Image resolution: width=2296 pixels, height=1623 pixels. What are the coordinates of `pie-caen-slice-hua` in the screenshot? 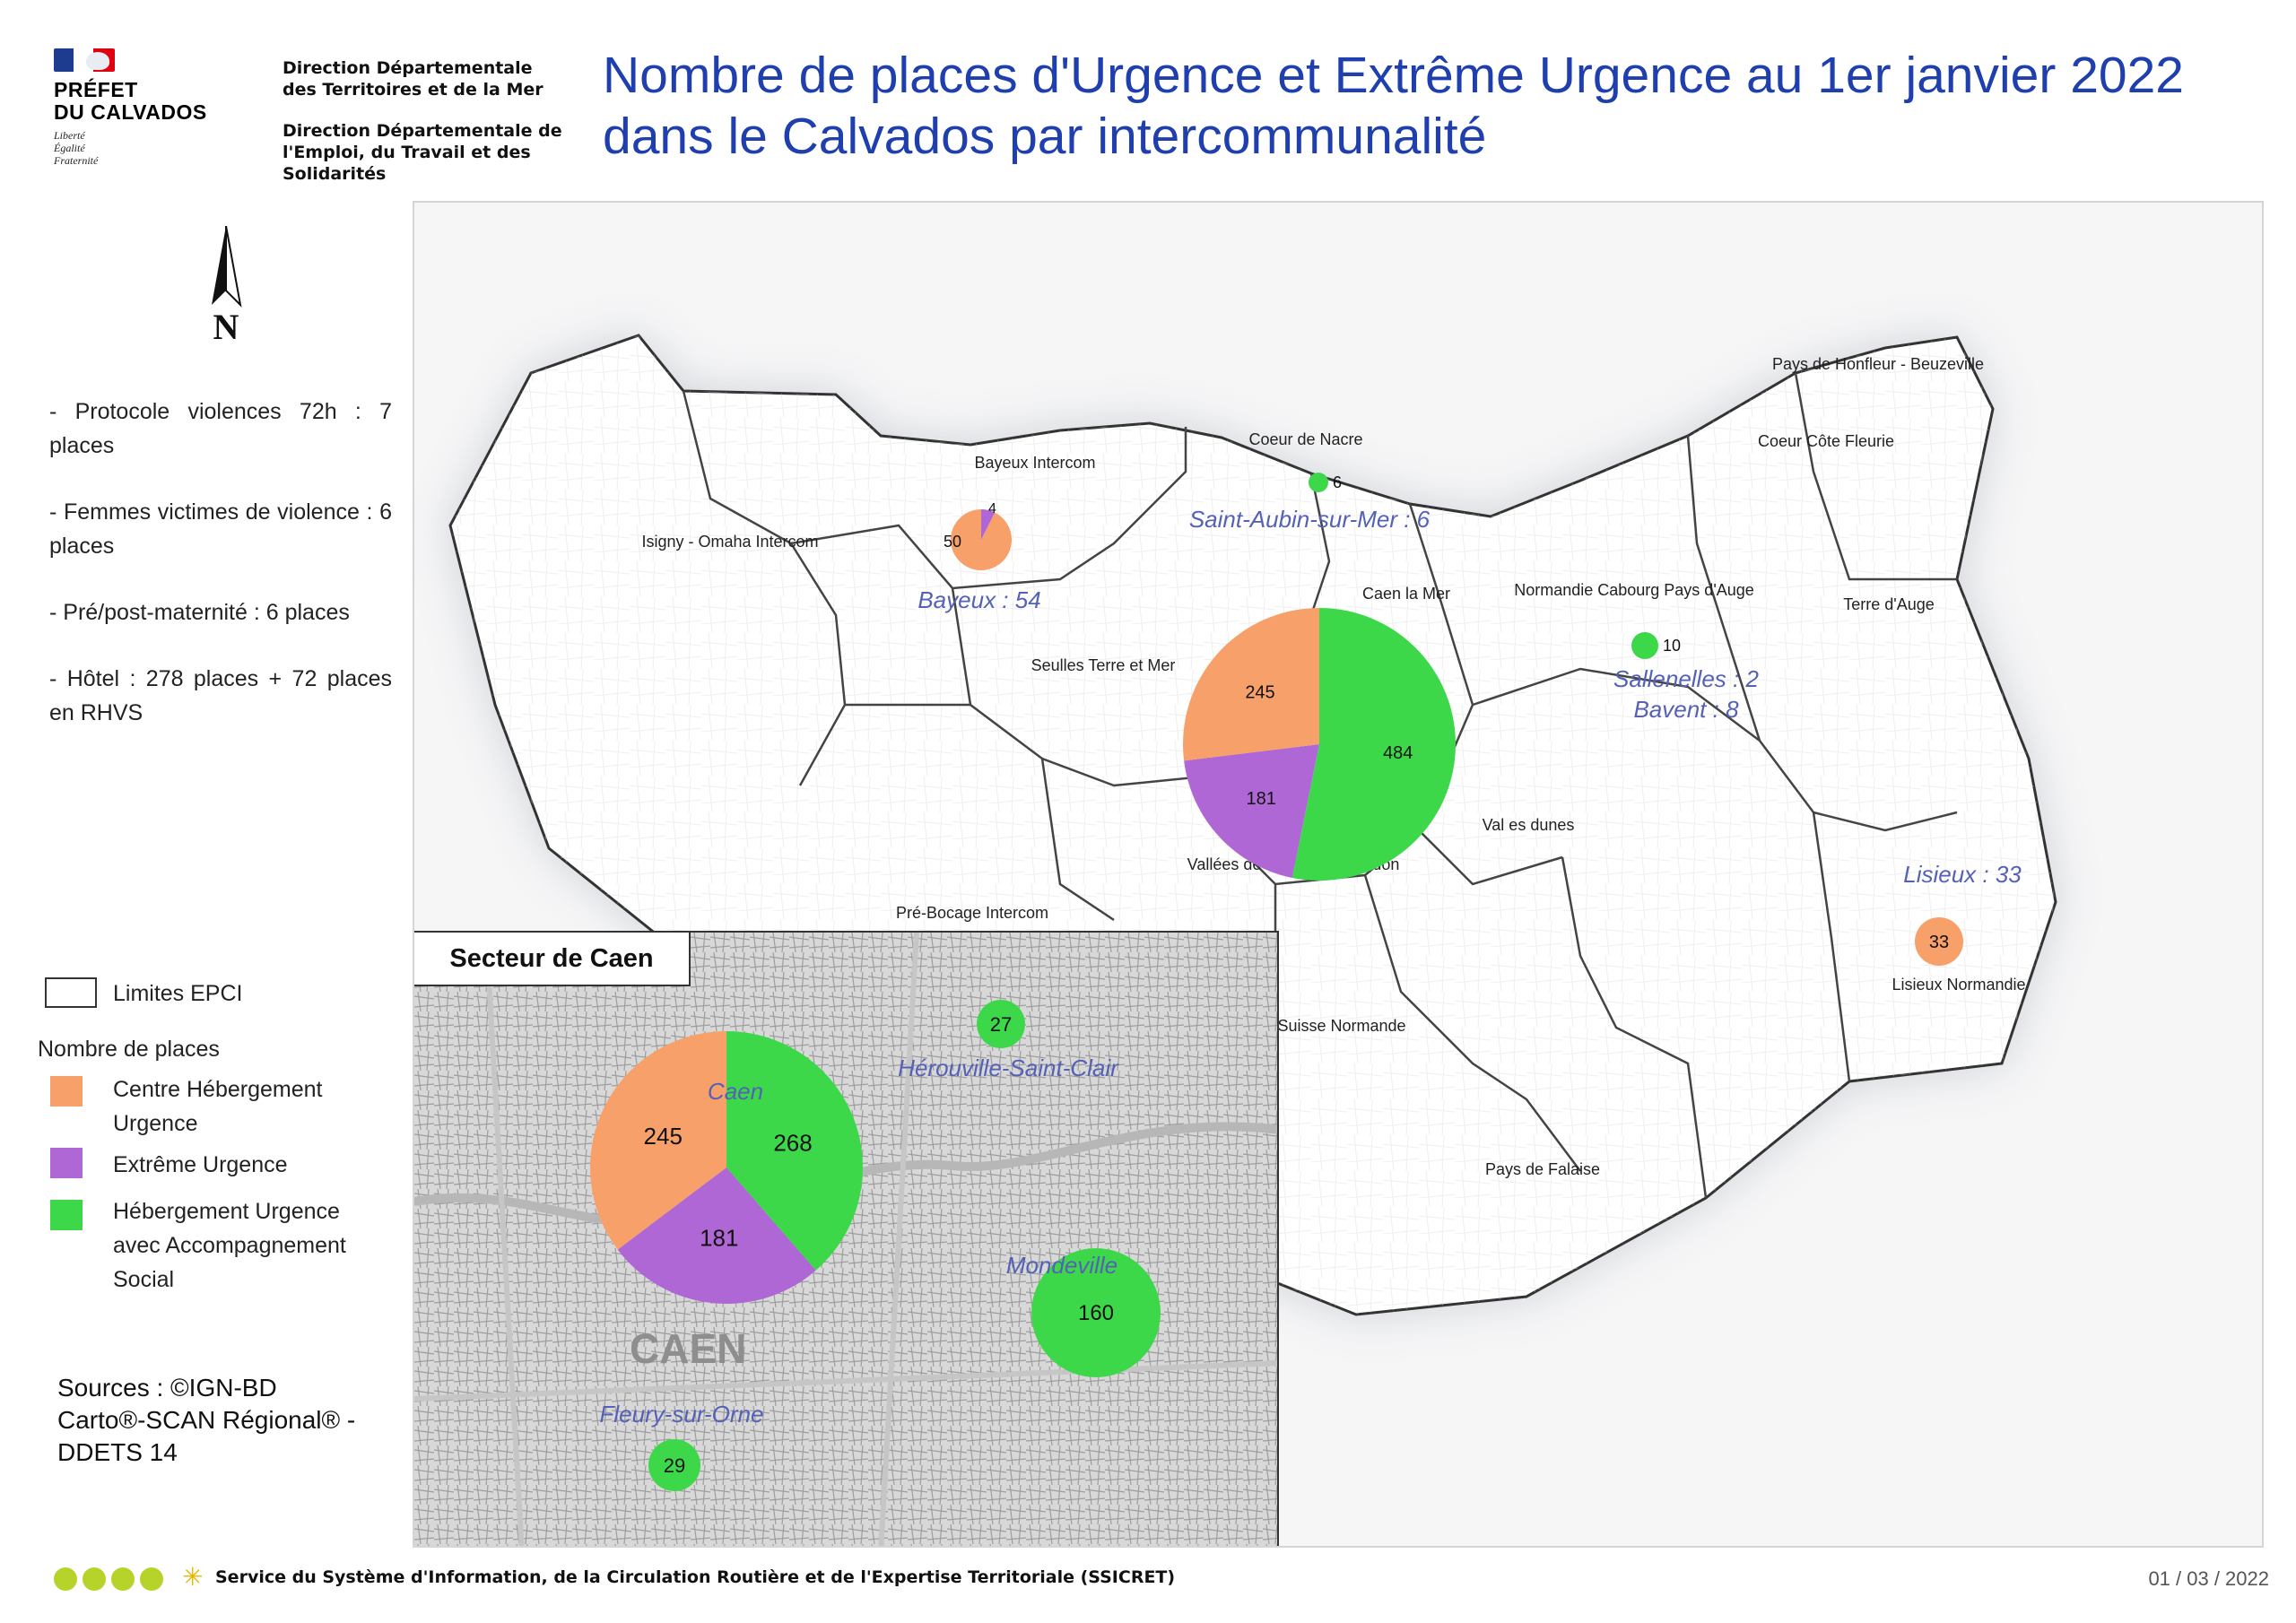 It's located at (794, 1151).